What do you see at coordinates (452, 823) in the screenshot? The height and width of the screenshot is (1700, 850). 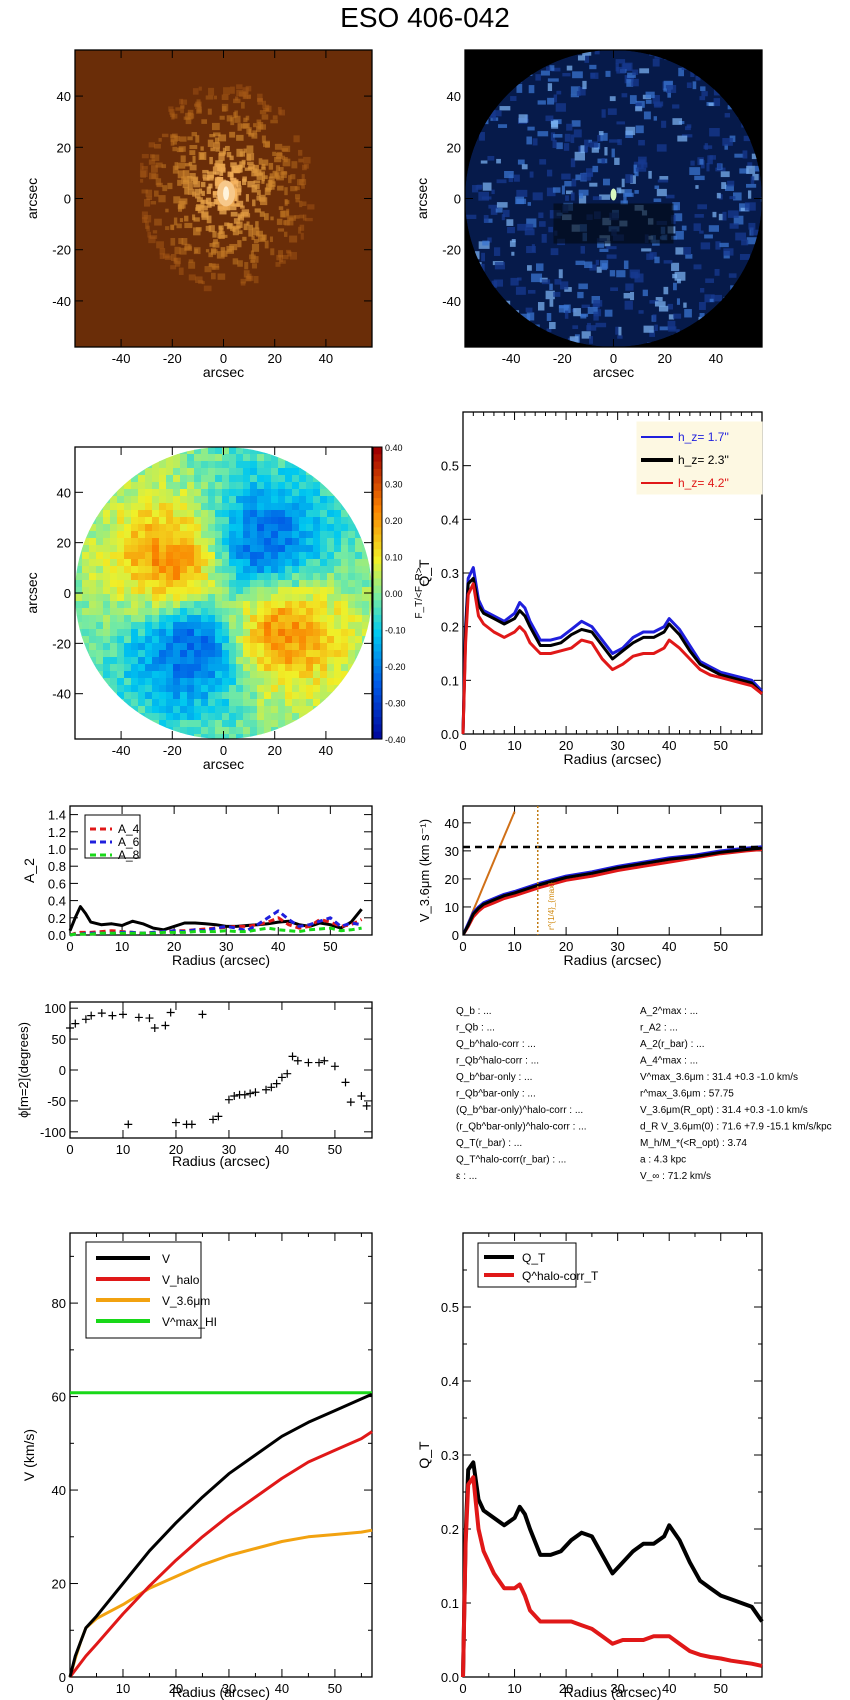 I see `y-tick-label: 40` at bounding box center [452, 823].